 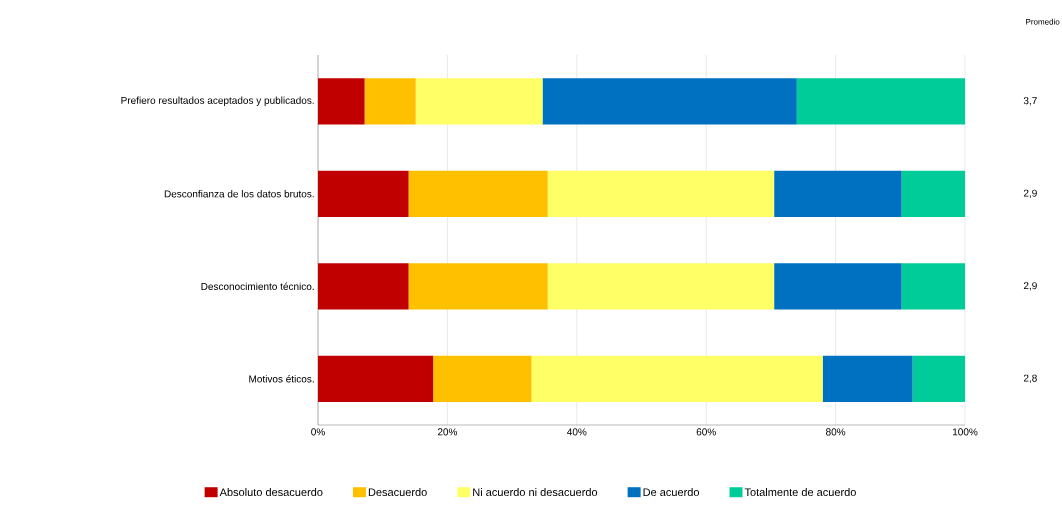 What do you see at coordinates (239, 194) in the screenshot?
I see `y-tick-label: Desconfianza de los datos brutos.` at bounding box center [239, 194].